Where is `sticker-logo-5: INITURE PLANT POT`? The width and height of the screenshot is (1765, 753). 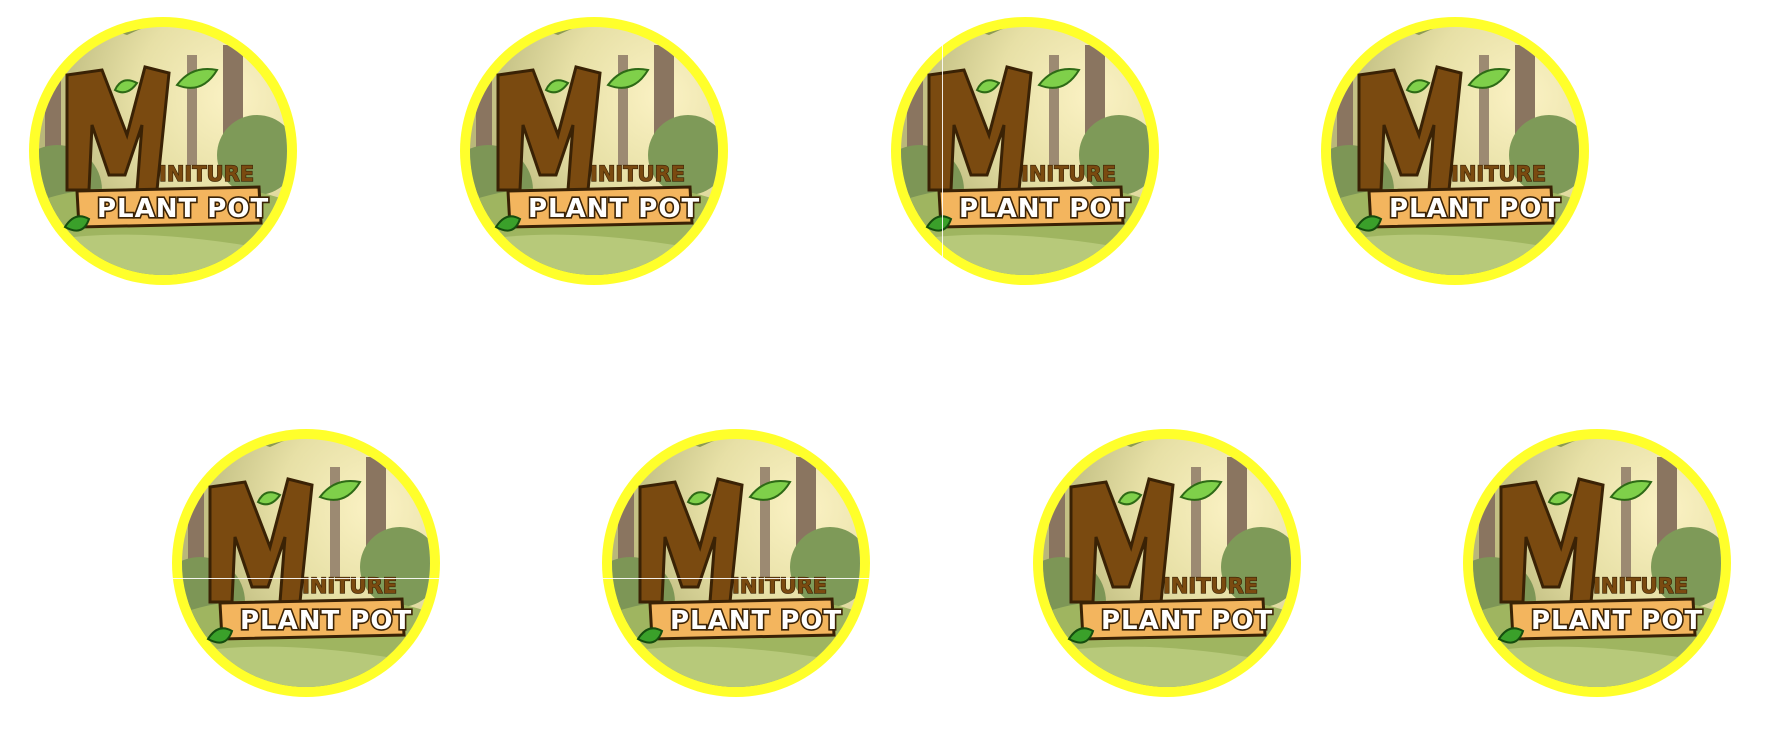
sticker-logo-5: INITURE PLANT POT is located at coordinates (306, 563).